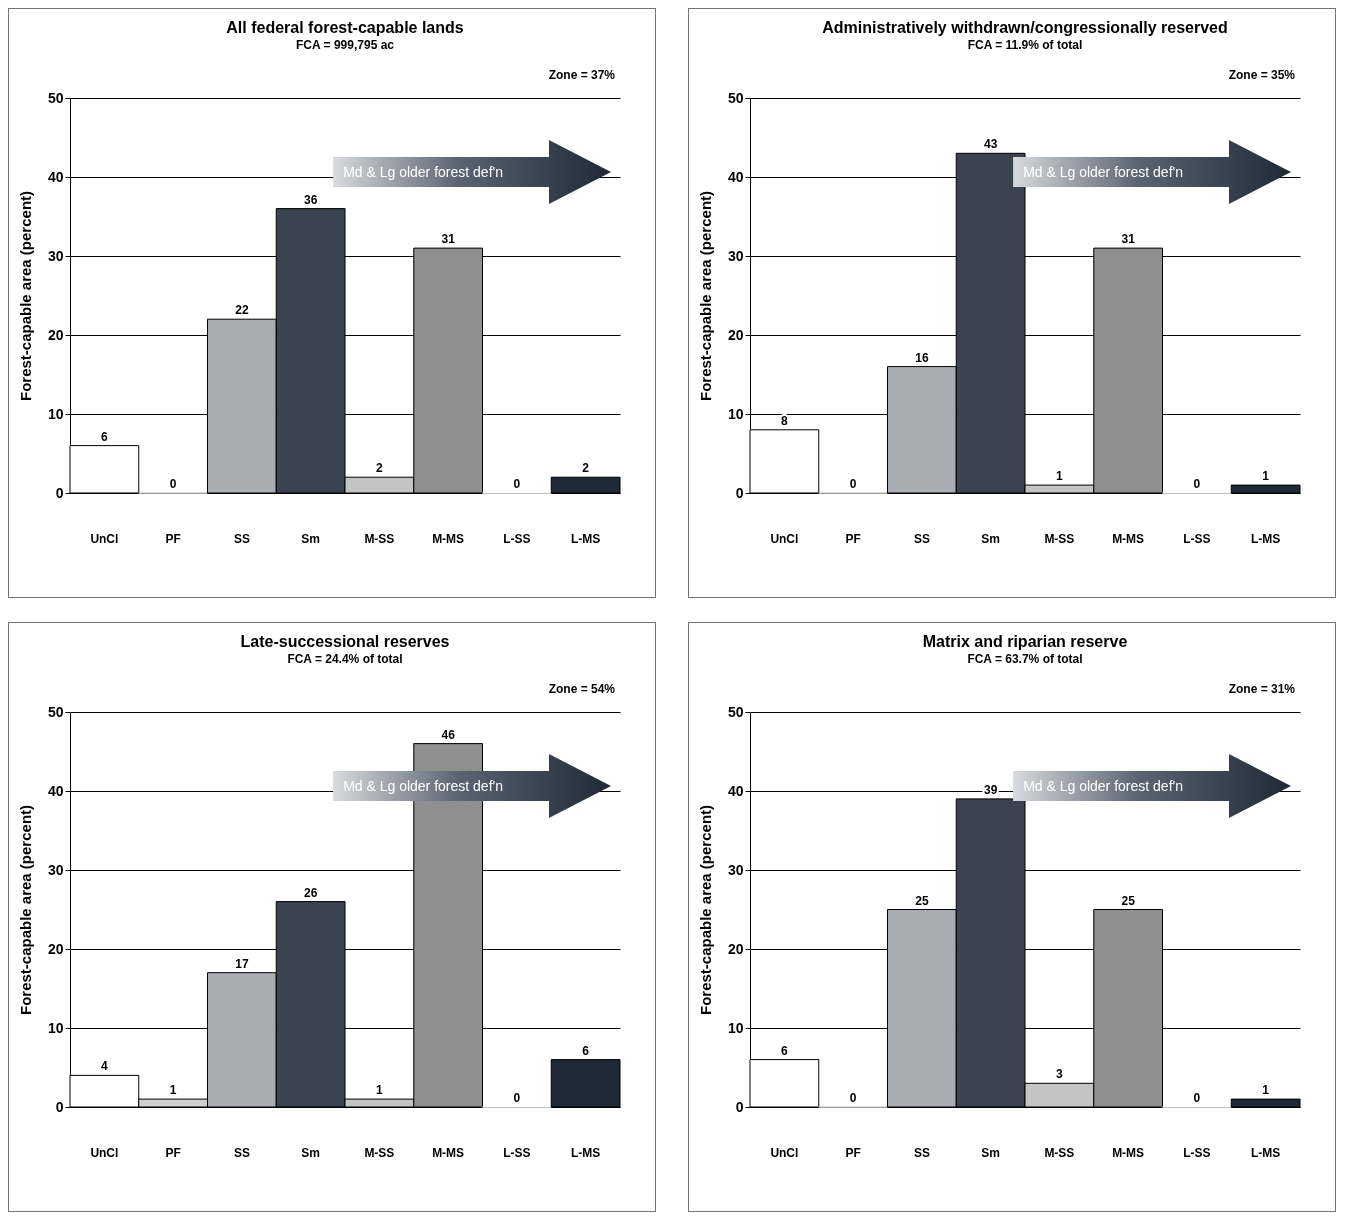 The image size is (1348, 1228). I want to click on chart-subtitle: FCA = 999,795 ac, so click(345, 45).